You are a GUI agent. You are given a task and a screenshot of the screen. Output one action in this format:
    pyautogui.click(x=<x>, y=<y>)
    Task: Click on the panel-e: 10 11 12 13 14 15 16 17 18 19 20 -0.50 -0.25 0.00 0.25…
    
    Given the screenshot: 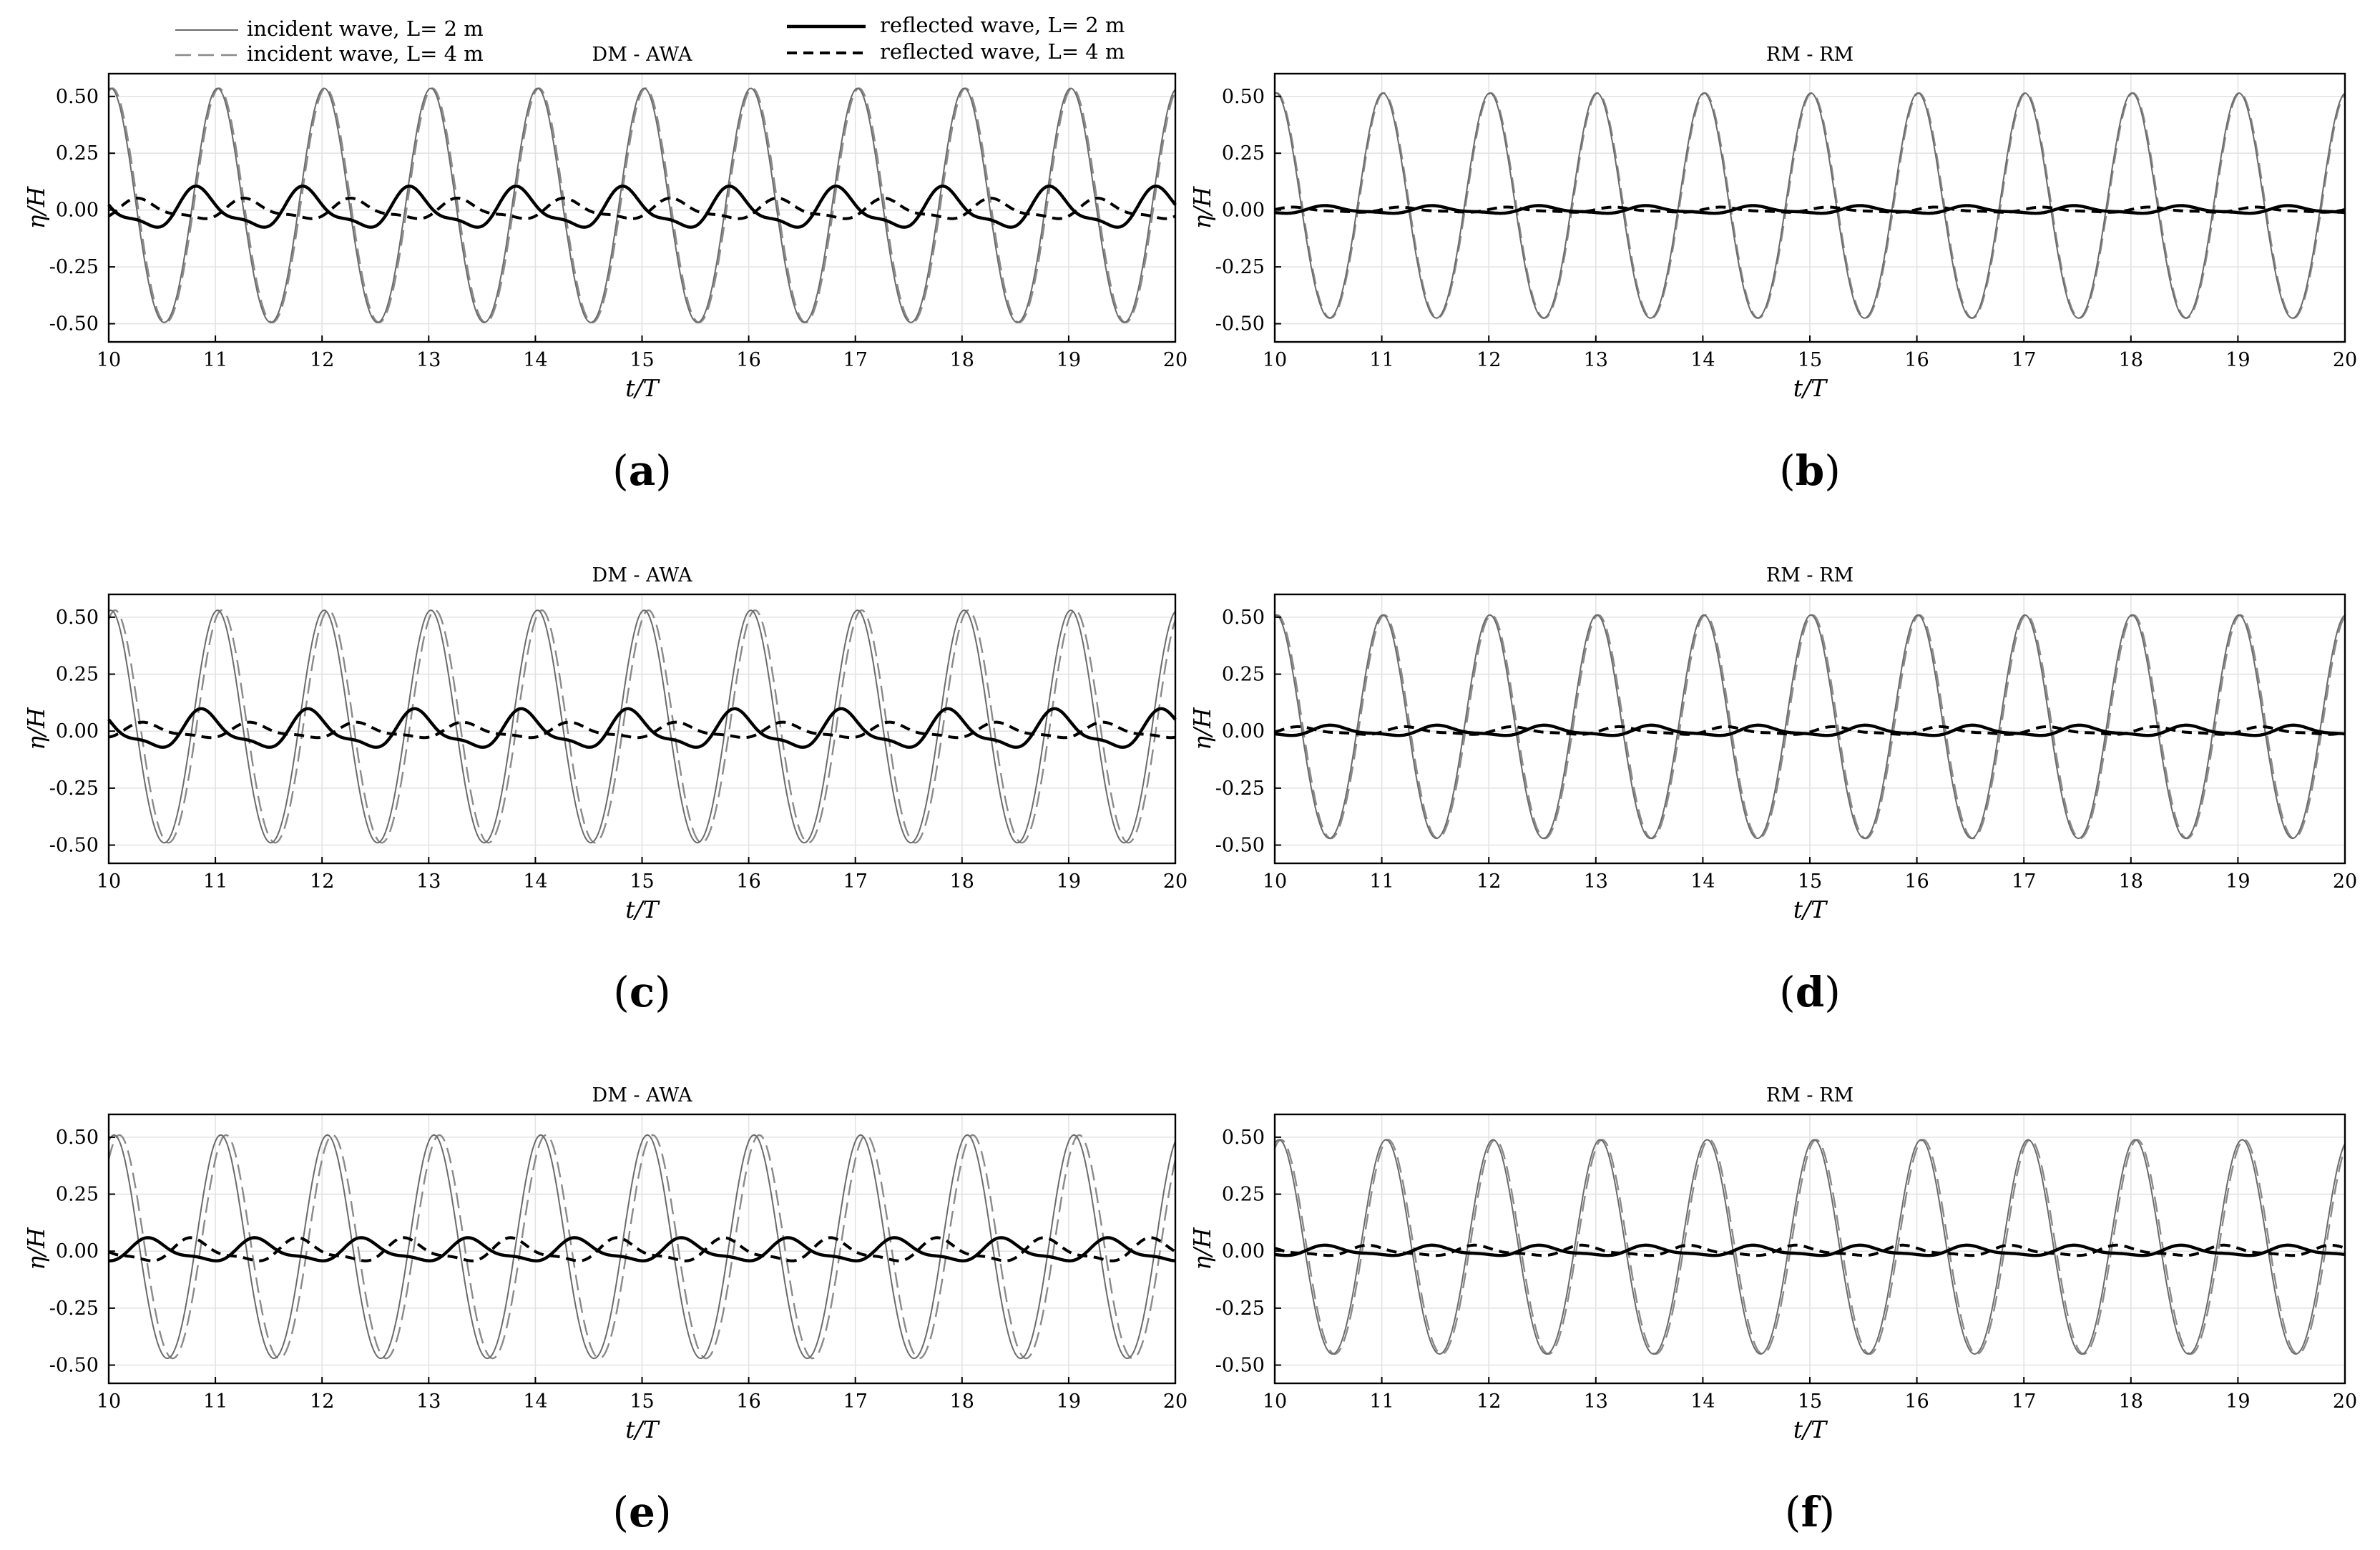 What is the action you would take?
    pyautogui.click(x=604, y=1310)
    